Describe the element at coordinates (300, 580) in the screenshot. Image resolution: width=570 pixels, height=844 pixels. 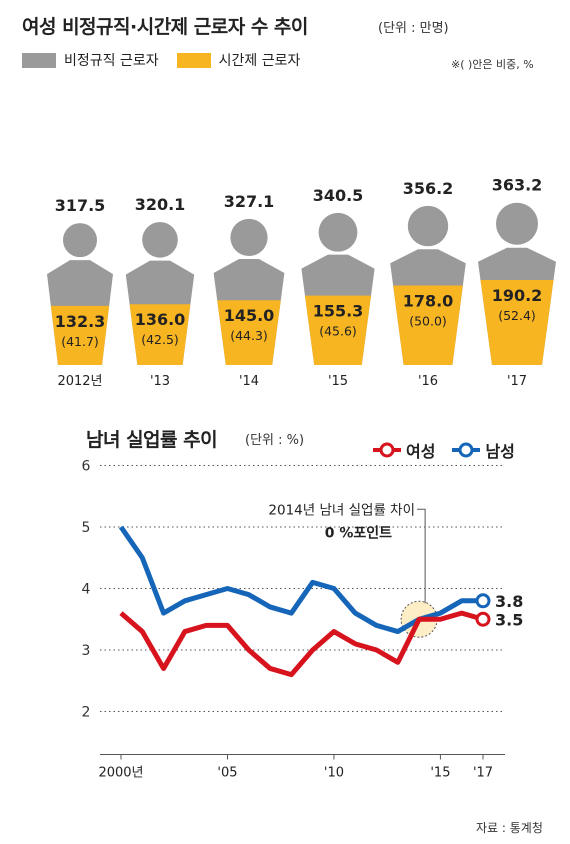
I see `series-line-male` at that location.